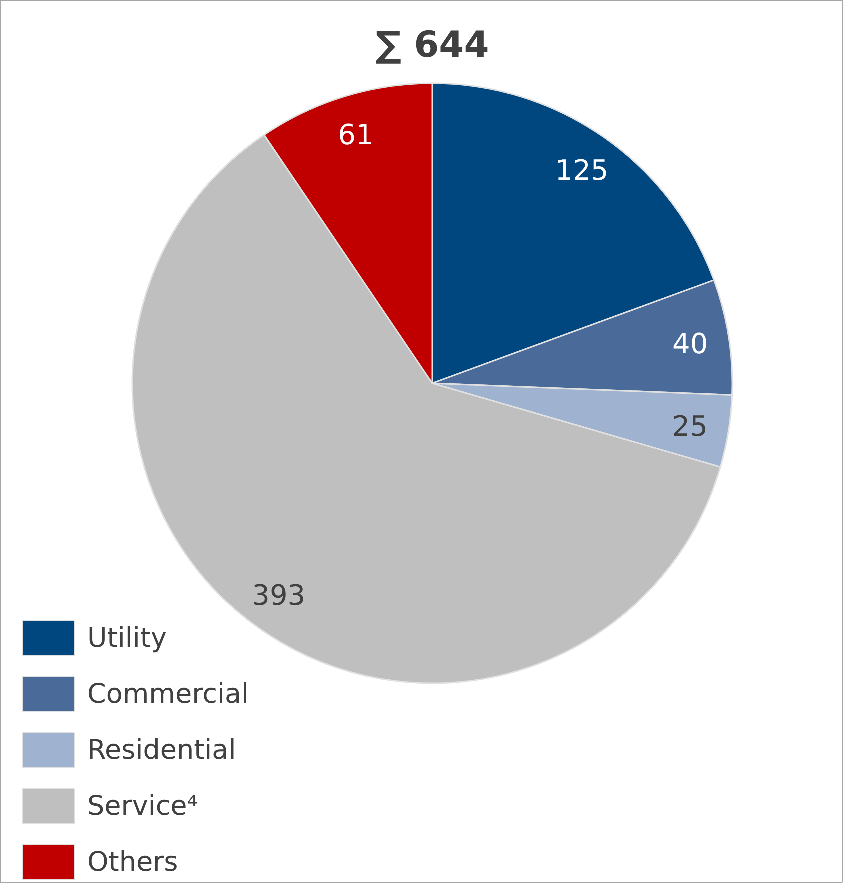  I want to click on legend-label: Others, so click(133, 862).